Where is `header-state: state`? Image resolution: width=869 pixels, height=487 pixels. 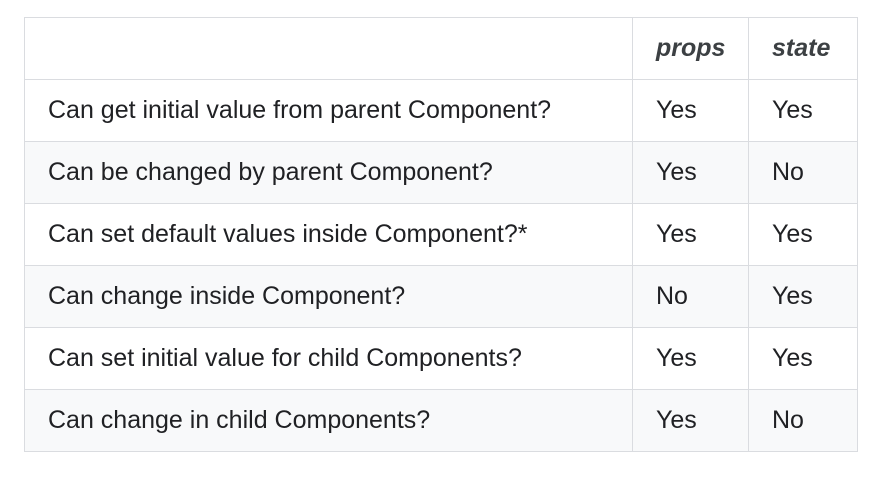
header-state: state is located at coordinates (803, 48).